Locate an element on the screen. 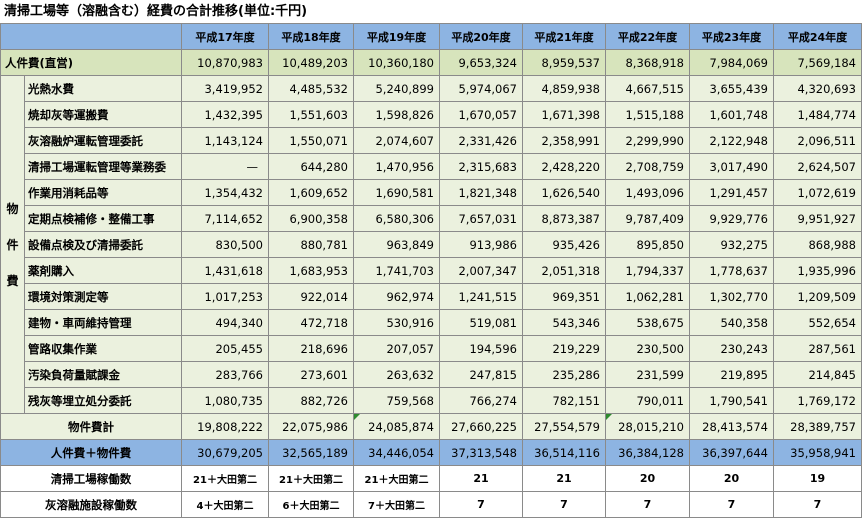  group-label-char: 費 is located at coordinates (12, 280).